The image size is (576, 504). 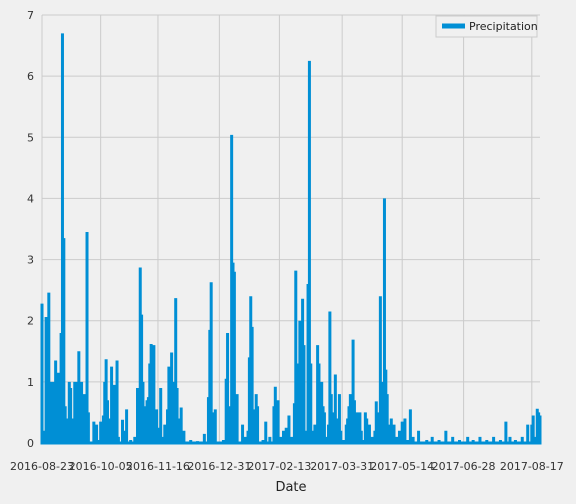 I want to click on y-tick-label: 5, so click(x=30, y=137).